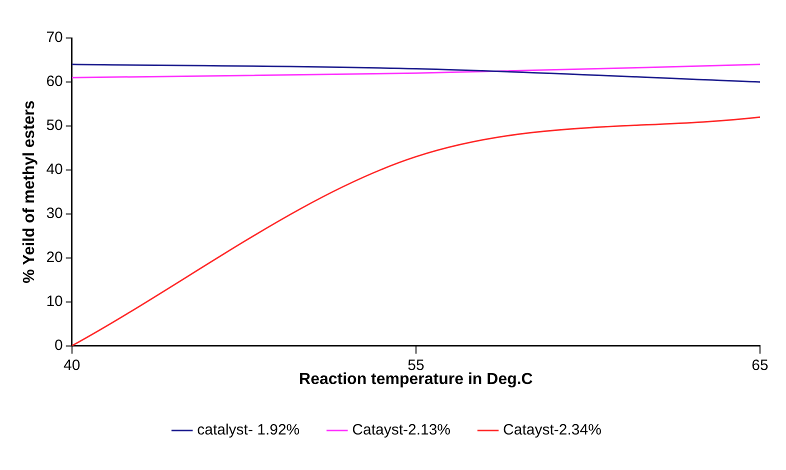  Describe the element at coordinates (54, 125) in the screenshot. I see `y-tick-label: 50` at that location.